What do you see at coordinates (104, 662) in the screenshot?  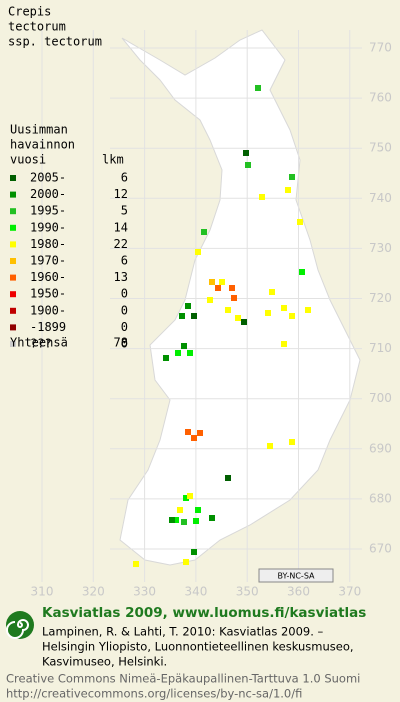 I see `citation: Kasvimuseo, Helsinki.` at bounding box center [104, 662].